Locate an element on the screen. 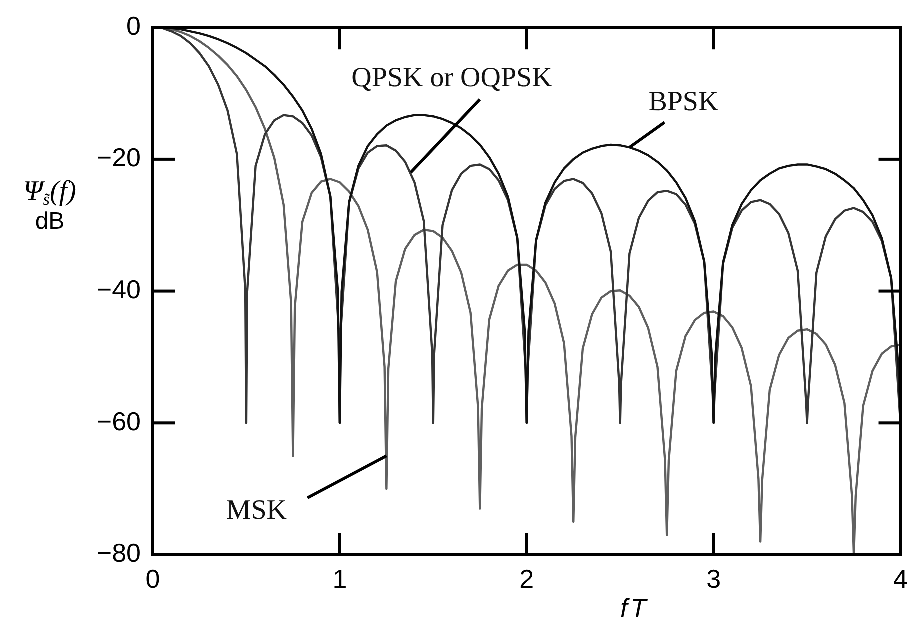  y-tick-label: −20 is located at coordinates (118, 157).